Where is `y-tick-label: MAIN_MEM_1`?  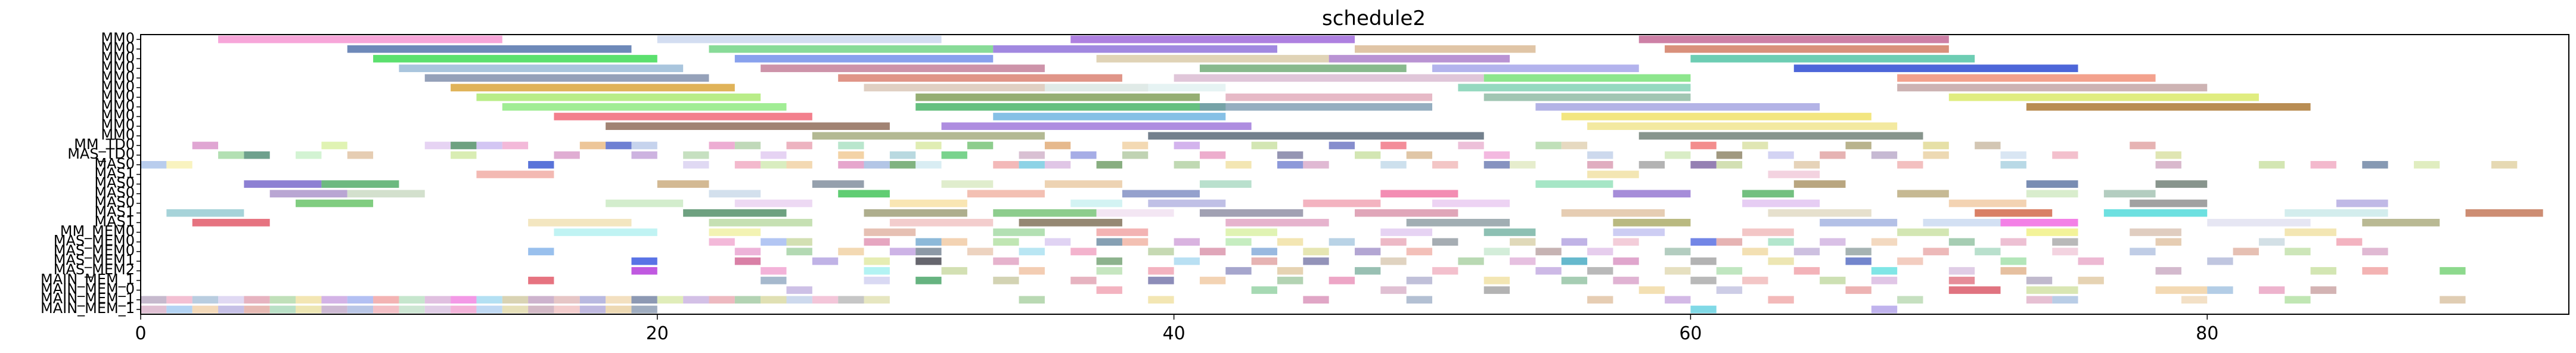 y-tick-label: MAIN_MEM_1 is located at coordinates (88, 298).